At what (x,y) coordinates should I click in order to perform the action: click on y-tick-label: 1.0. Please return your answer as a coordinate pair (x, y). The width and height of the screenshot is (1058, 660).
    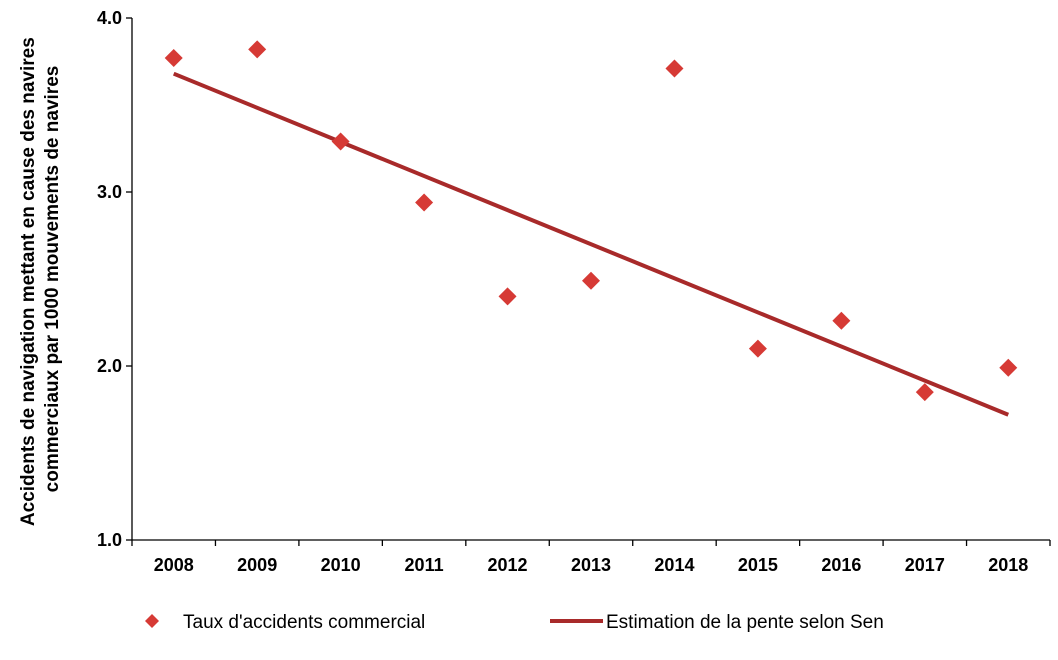
    Looking at the image, I should click on (109, 540).